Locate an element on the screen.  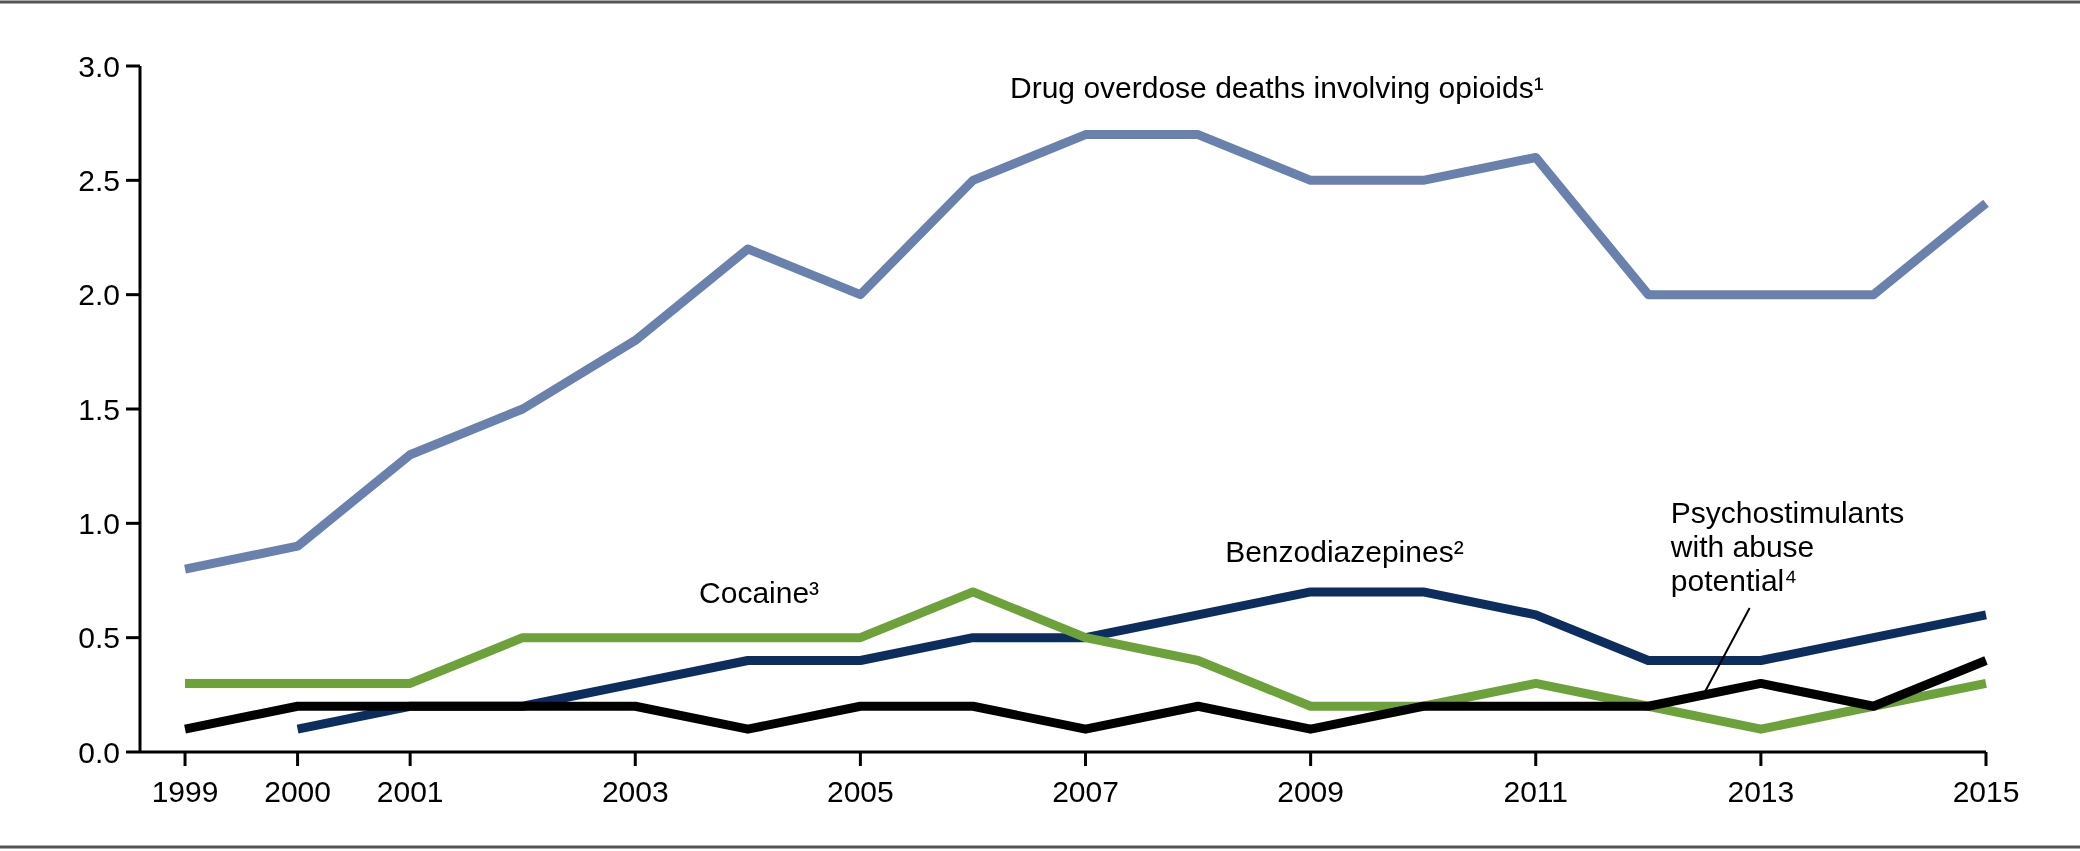
x-tick-label: 2009 is located at coordinates (1311, 791).